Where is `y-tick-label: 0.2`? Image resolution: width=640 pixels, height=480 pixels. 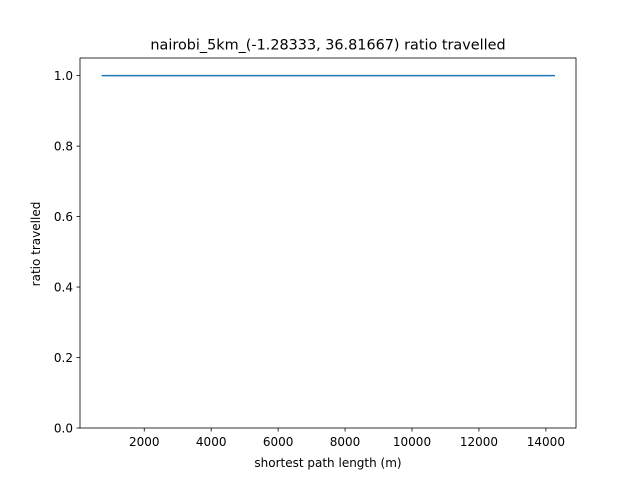
y-tick-label: 0.2 is located at coordinates (63, 358).